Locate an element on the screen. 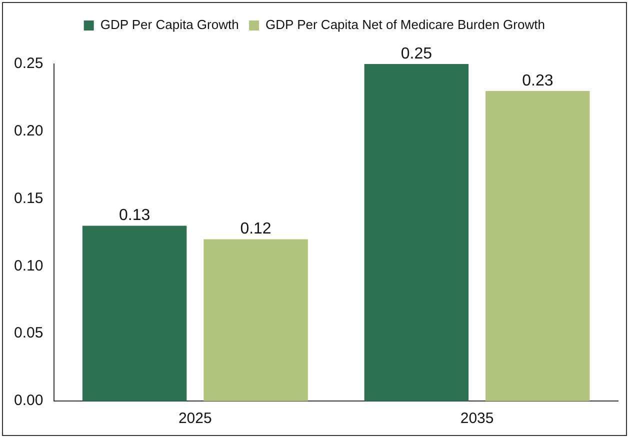 This screenshot has width=631, height=440. legend-label: GDP Per Capita Net of Medicare Burden Growth is located at coordinates (405, 24).